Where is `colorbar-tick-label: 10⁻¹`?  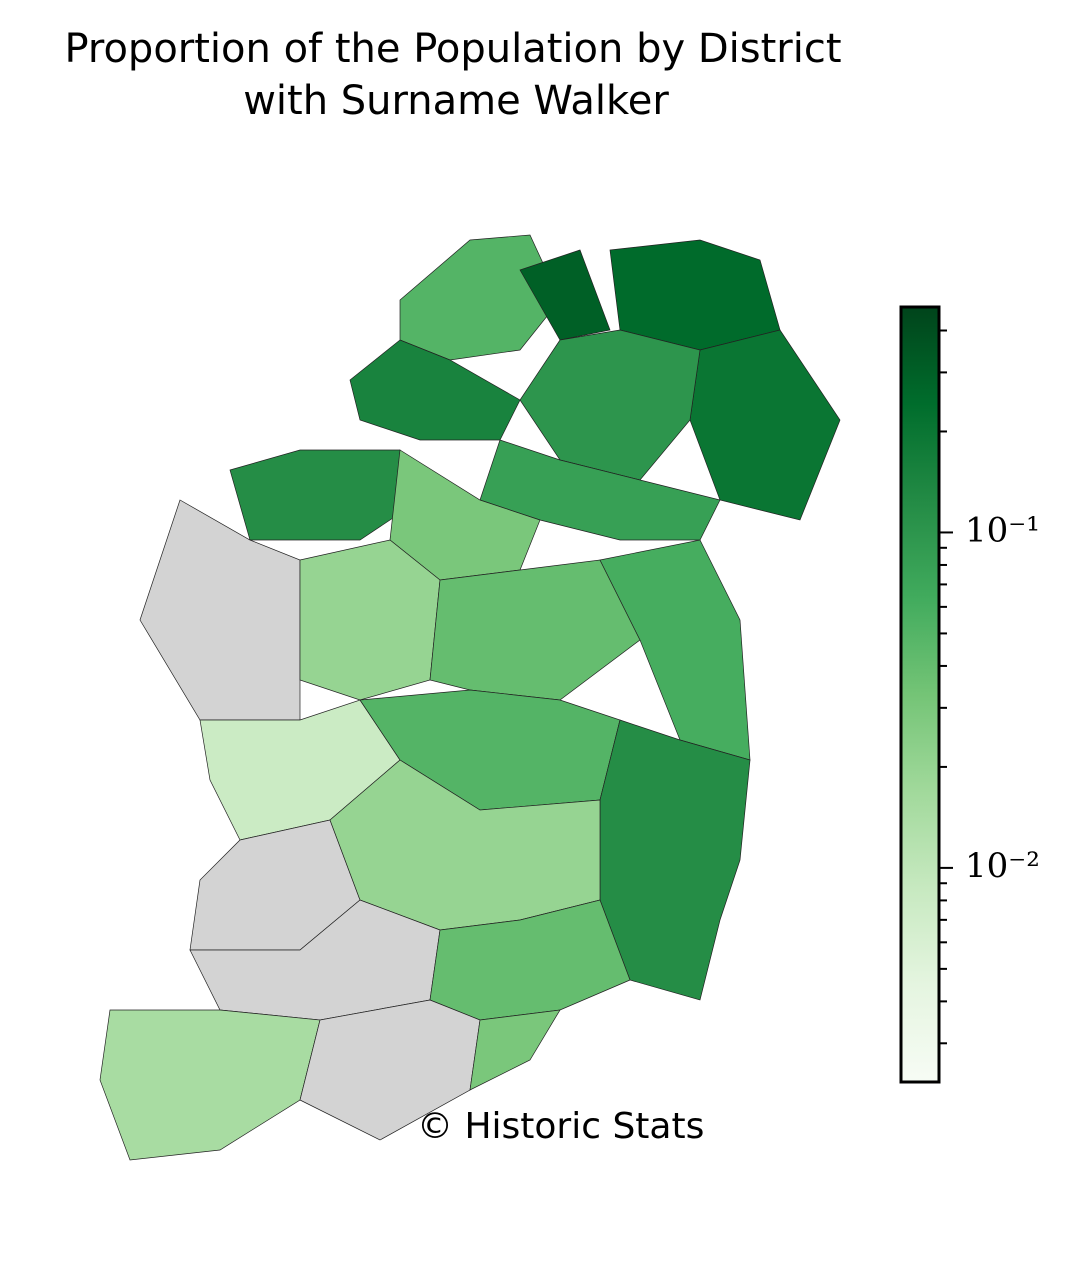
colorbar-tick-label: 10⁻¹ is located at coordinates (1002, 530).